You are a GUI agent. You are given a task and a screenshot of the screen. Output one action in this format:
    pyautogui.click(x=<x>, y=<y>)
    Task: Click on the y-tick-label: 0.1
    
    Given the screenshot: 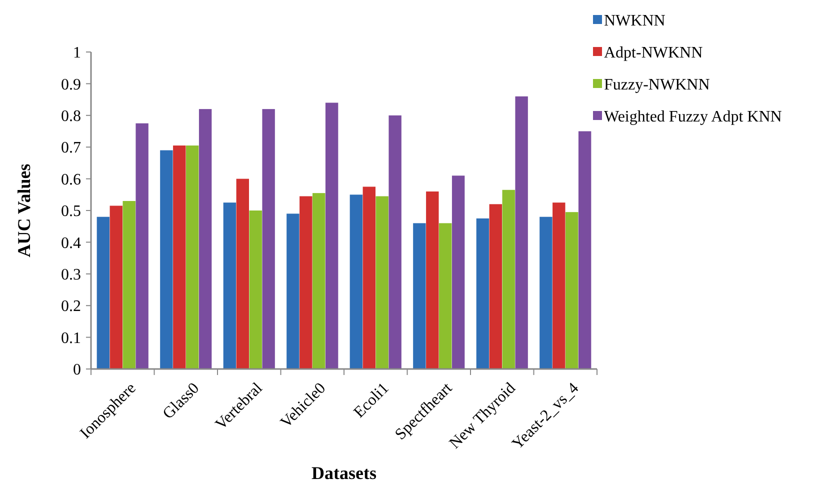 What is the action you would take?
    pyautogui.click(x=71, y=338)
    